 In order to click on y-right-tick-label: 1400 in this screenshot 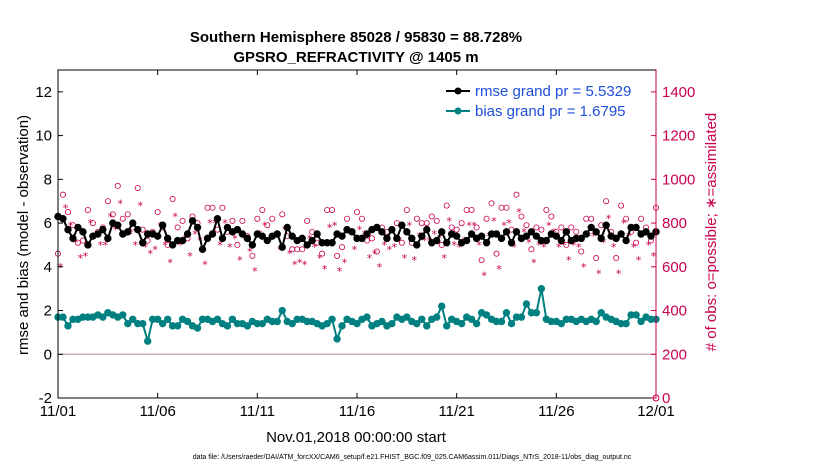, I will do `click(678, 92)`.